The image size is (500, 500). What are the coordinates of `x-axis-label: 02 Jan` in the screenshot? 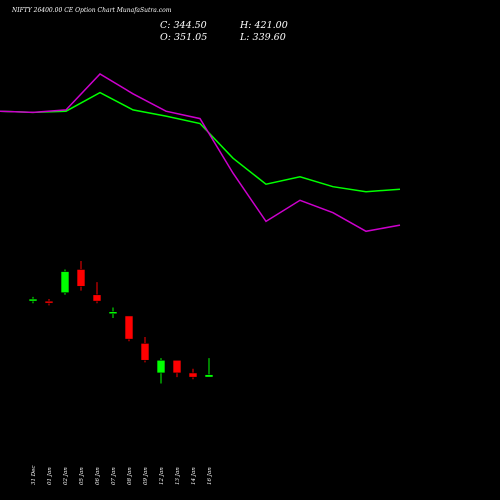 It's located at (66, 476).